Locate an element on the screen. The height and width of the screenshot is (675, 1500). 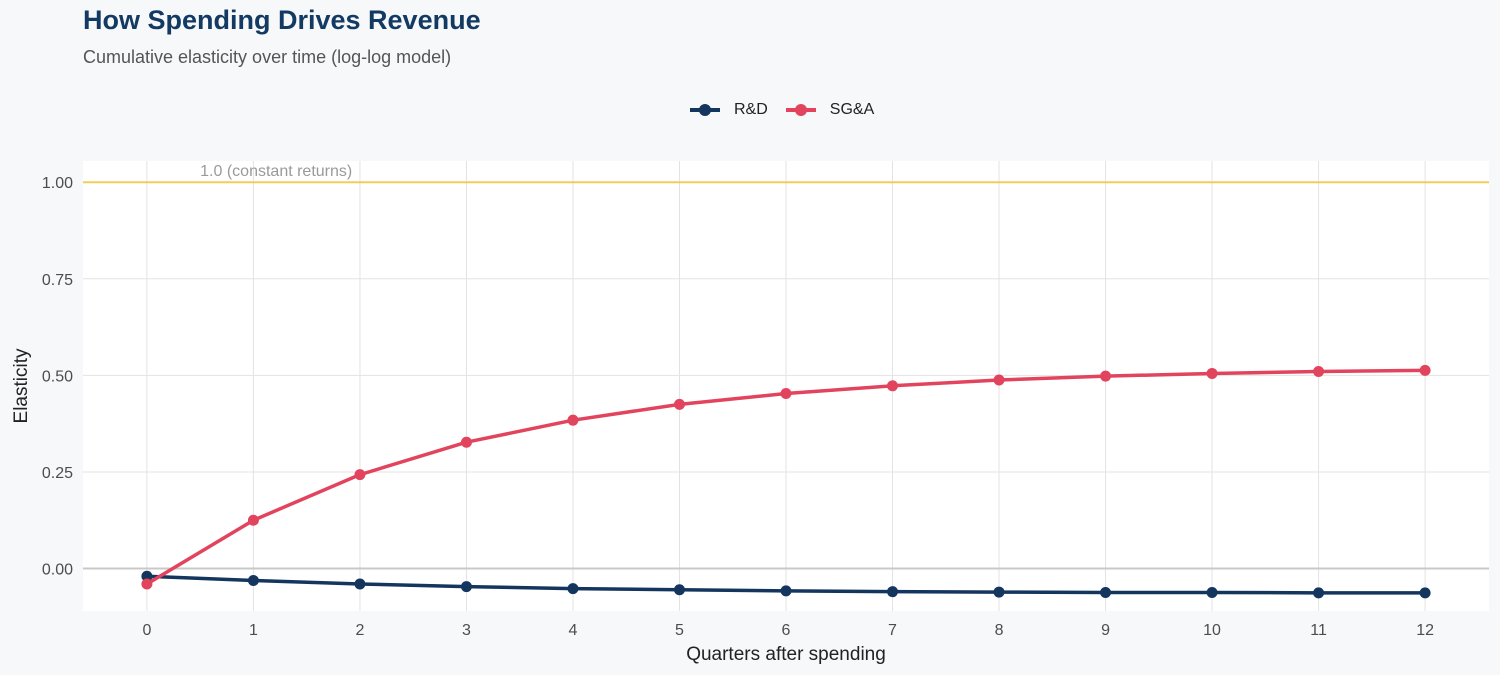
legend-key-rd is located at coordinates (705, 110).